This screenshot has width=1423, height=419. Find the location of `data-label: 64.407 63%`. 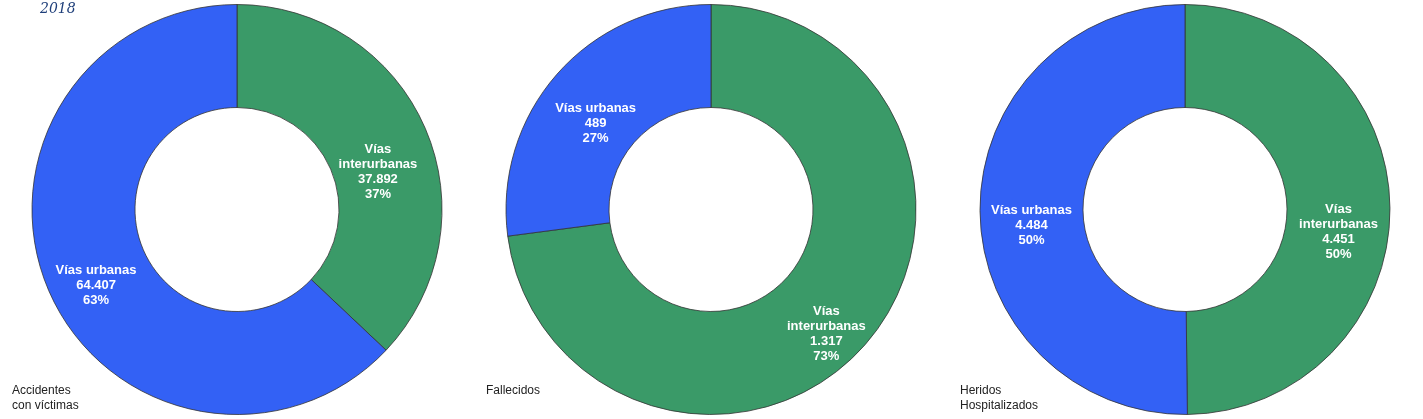

data-label: 64.407 63% is located at coordinates (96, 292).